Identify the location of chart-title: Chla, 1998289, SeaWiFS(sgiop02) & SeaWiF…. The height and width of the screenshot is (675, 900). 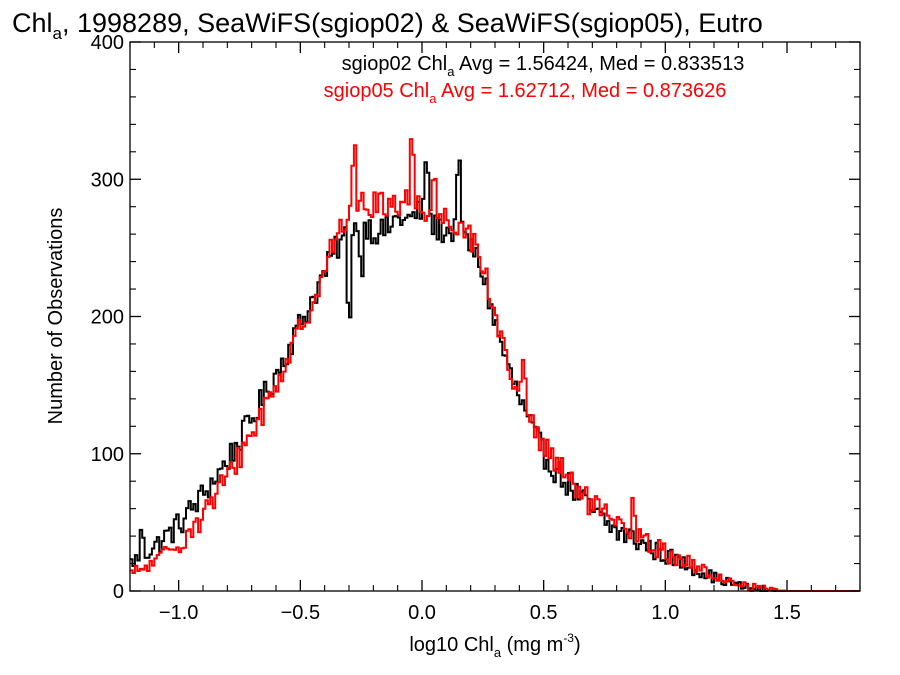
(387, 25).